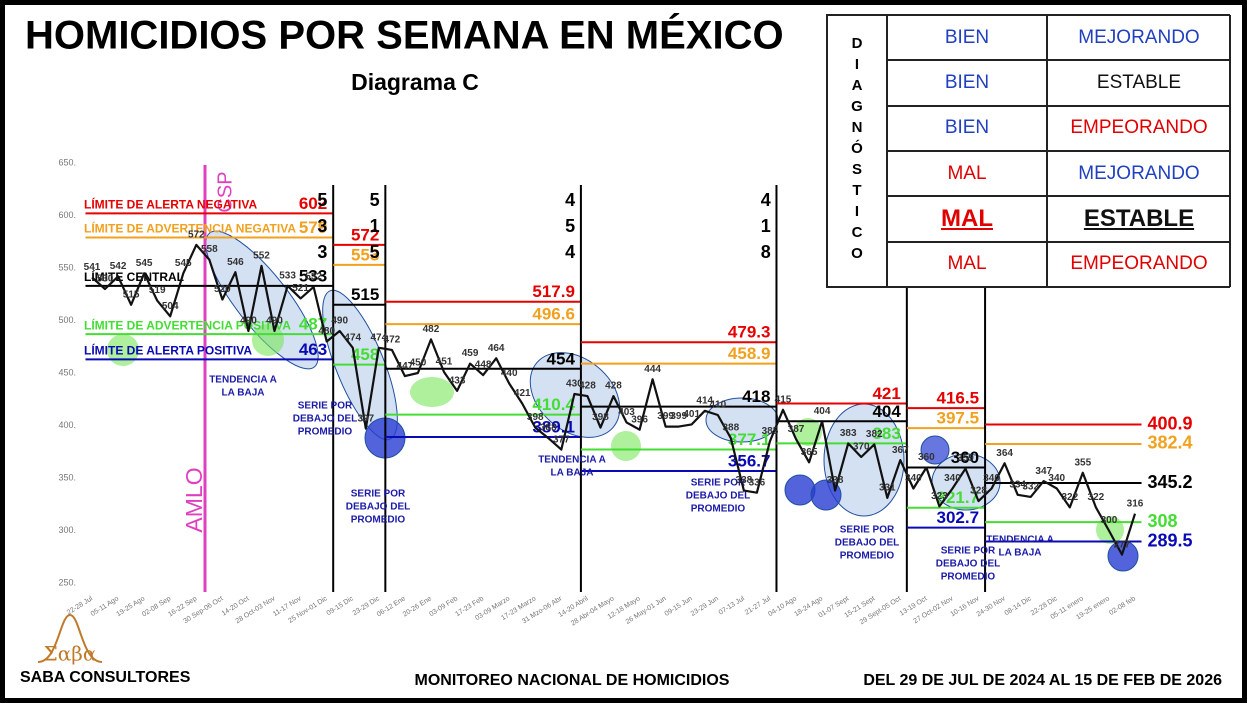 Image resolution: width=1247 pixels, height=703 pixels. Describe the element at coordinates (274, 321) in the screenshot. I see `data-label: 490` at that location.